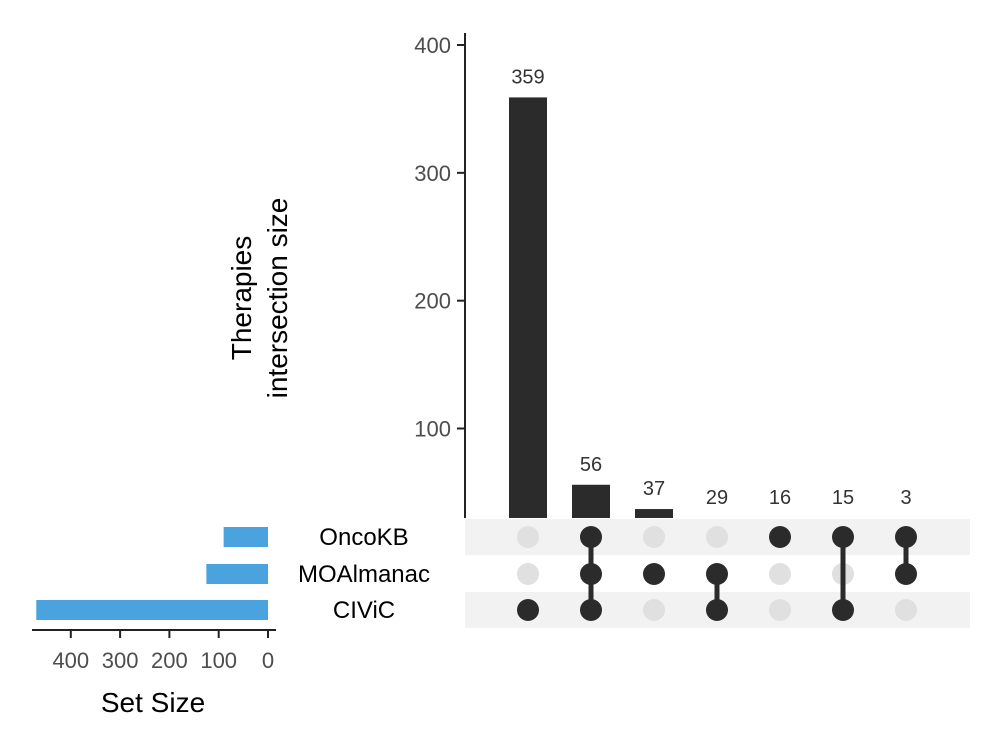  What do you see at coordinates (364, 574) in the screenshot?
I see `set-label-moalmanac: MOAlmanac` at bounding box center [364, 574].